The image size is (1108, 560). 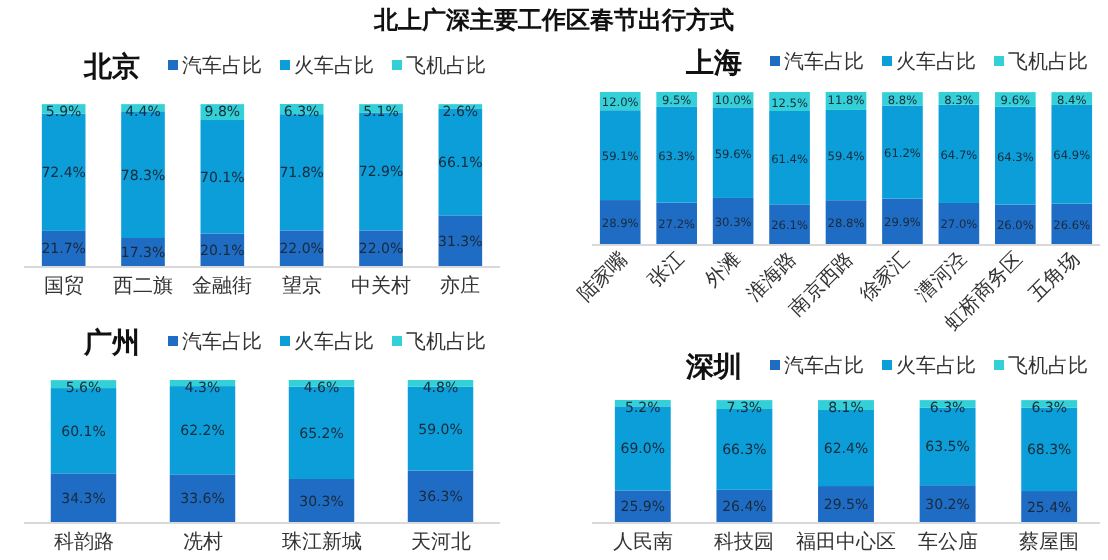 What do you see at coordinates (713, 64) in the screenshot?
I see `chart-title: 上海` at bounding box center [713, 64].